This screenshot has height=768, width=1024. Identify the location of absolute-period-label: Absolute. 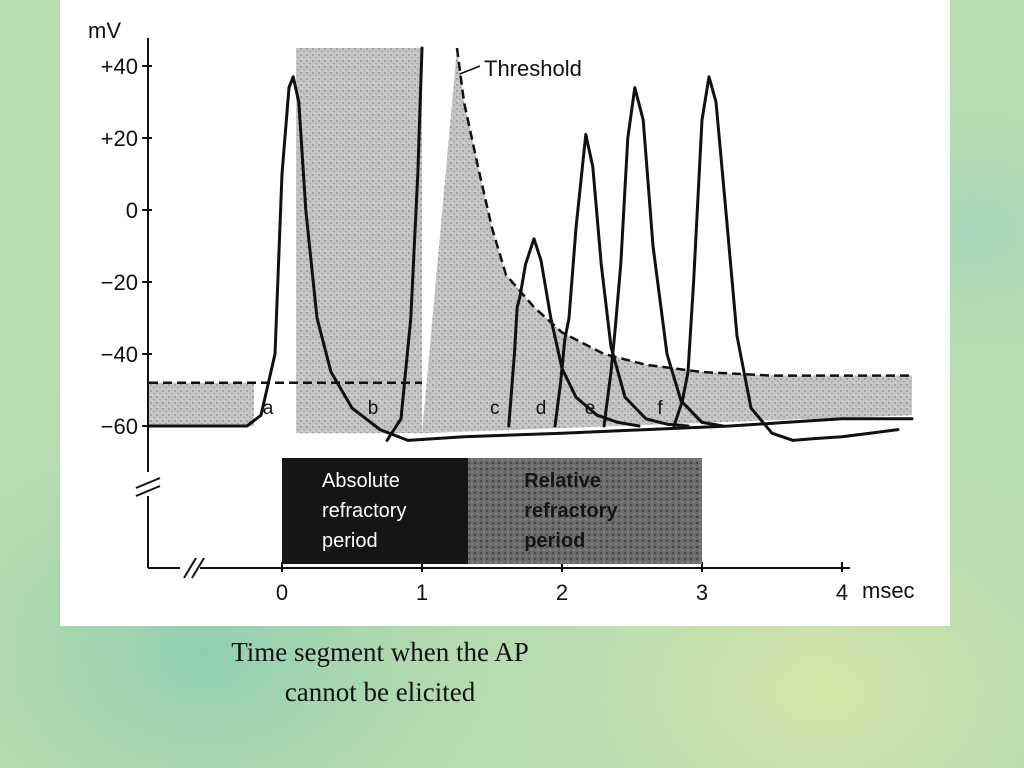
(361, 481).